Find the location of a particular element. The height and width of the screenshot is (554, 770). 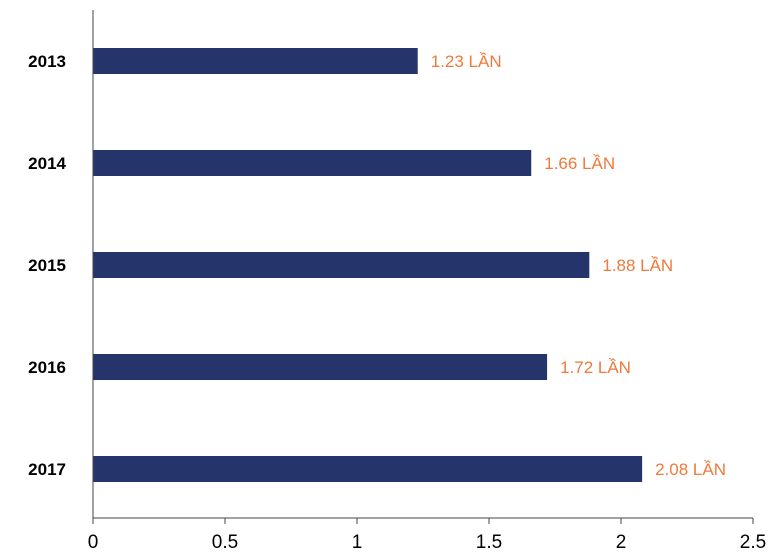

x-tick-label: 1 is located at coordinates (357, 542).